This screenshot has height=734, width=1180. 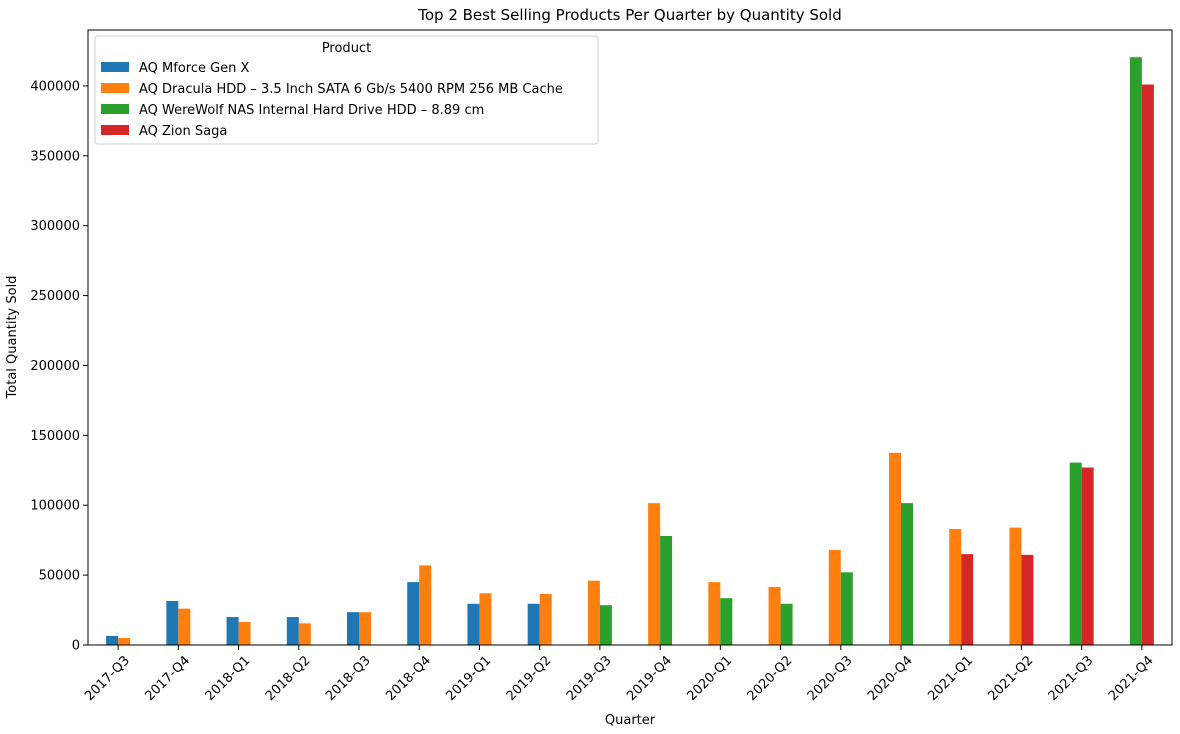 What do you see at coordinates (55, 226) in the screenshot?
I see `y-tick-label: 300000` at bounding box center [55, 226].